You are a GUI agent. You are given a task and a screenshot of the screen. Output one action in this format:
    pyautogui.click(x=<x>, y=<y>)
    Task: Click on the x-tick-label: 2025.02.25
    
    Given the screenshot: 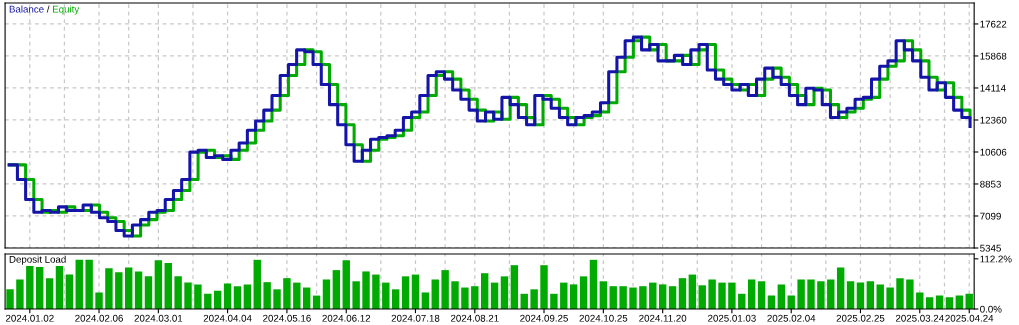 What is the action you would take?
    pyautogui.click(x=860, y=318)
    